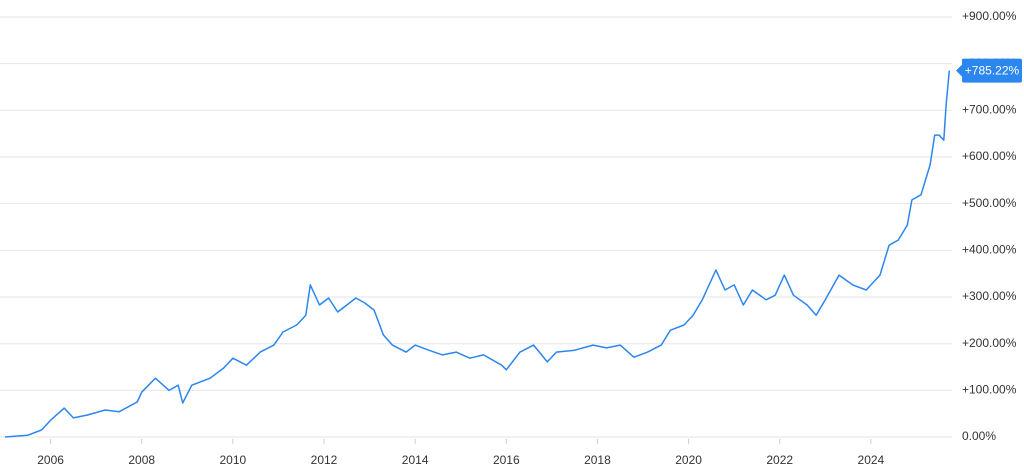  Describe the element at coordinates (688, 460) in the screenshot. I see `x-tick-label: 2020` at that location.